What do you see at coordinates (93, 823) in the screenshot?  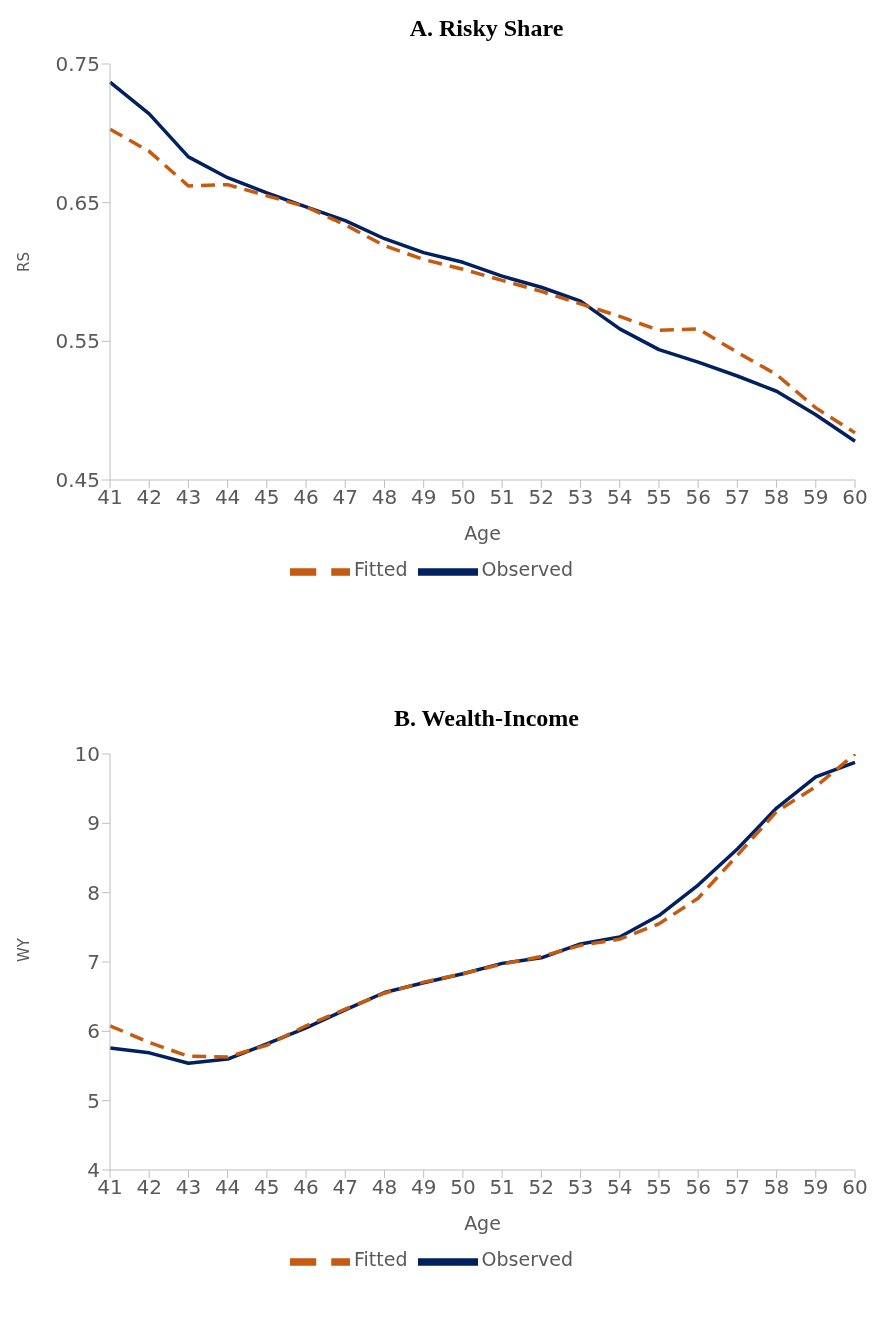 I see `y-tick-label: 9` at bounding box center [93, 823].